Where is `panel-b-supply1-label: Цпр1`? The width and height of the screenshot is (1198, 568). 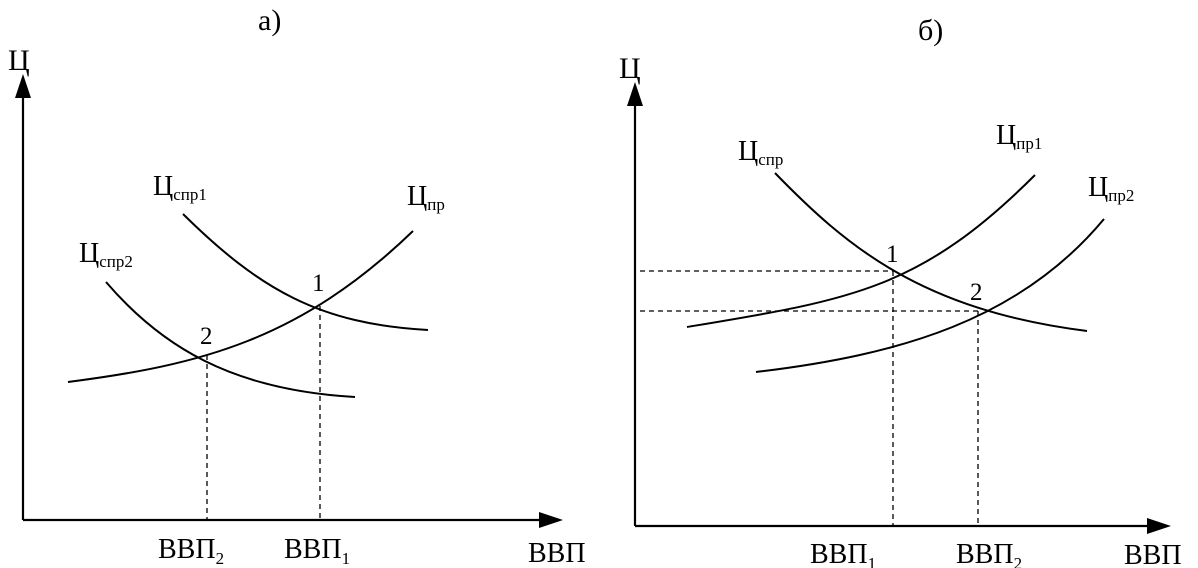
panel-b-supply1-label: Цпр1 is located at coordinates (1019, 136).